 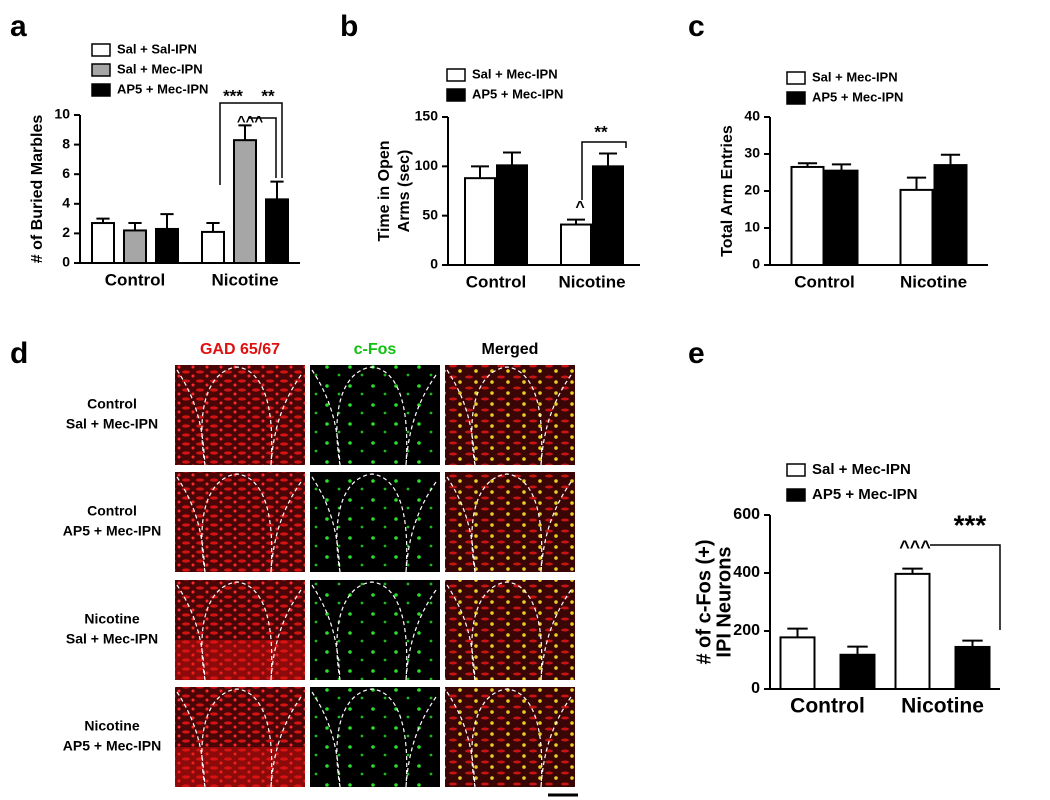 I want to click on y-tick-label: 600, so click(x=746, y=514).